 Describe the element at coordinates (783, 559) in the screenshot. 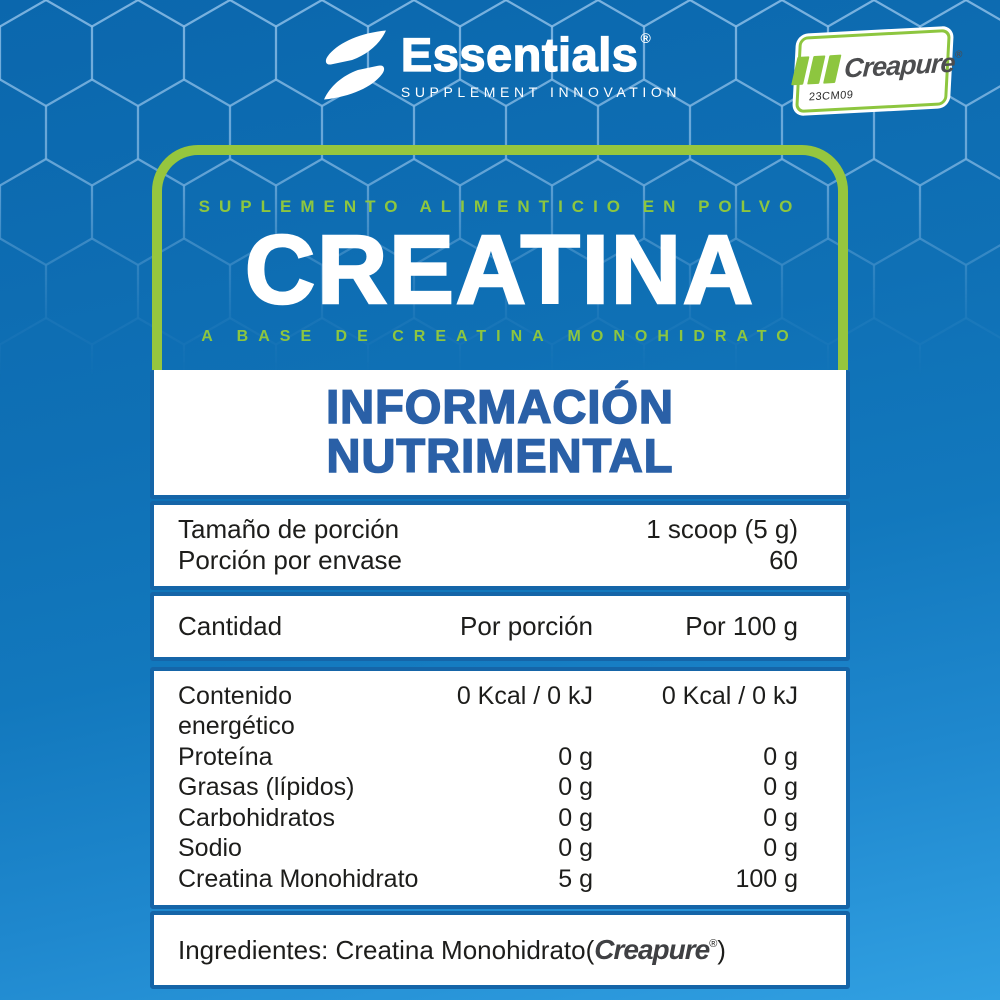

I see `servings-per-container-value: 60` at that location.